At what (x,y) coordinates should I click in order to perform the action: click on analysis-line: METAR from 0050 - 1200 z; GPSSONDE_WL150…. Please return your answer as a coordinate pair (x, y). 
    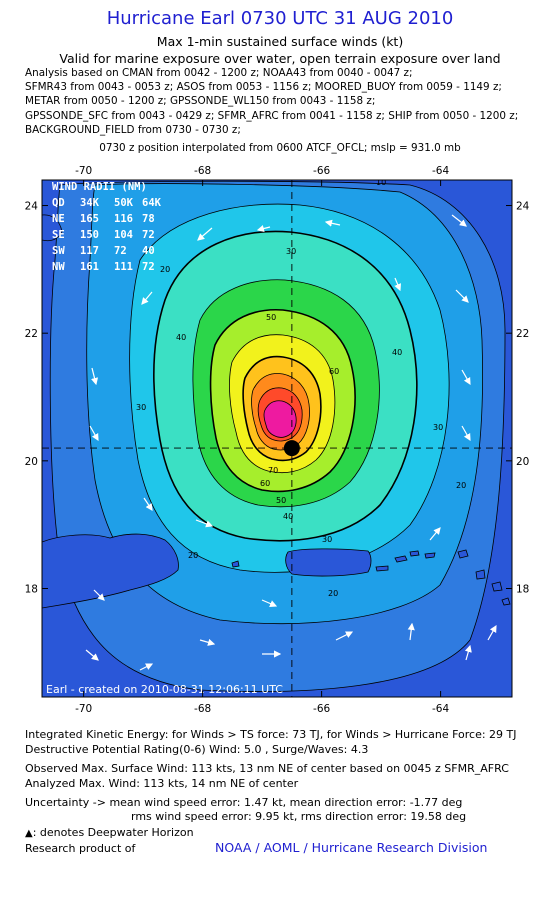
    Looking at the image, I should click on (200, 101).